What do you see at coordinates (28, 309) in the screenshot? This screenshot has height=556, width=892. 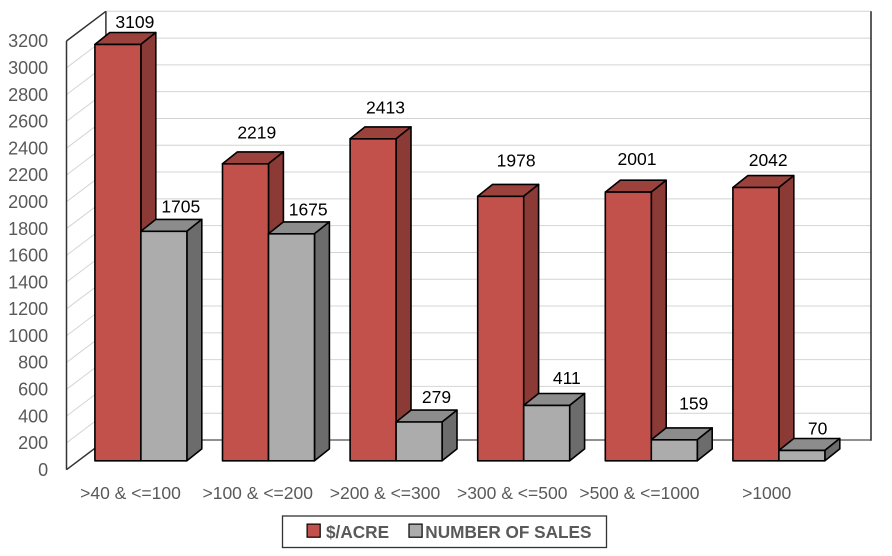 I see `svg-text: 1200` at bounding box center [28, 309].